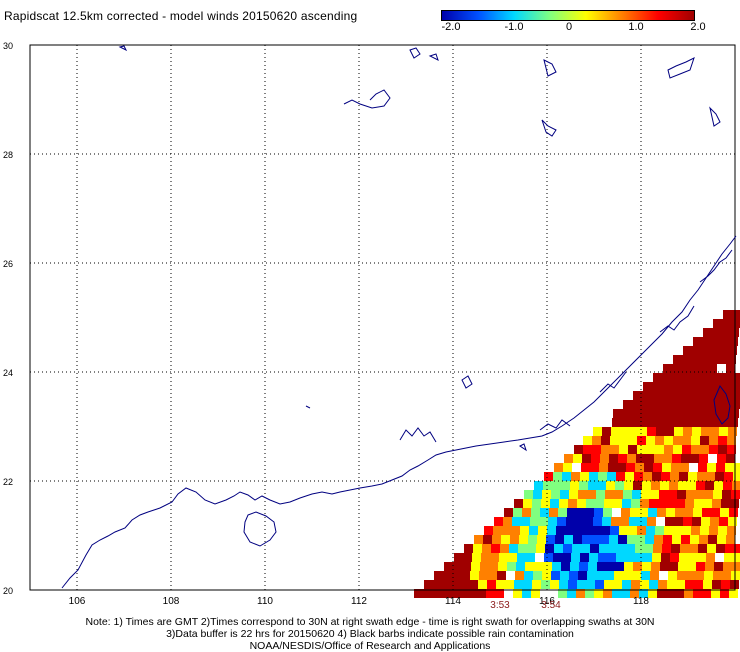 The image size is (740, 652). Describe the element at coordinates (8, 482) in the screenshot. I see `lat-tick-label: 22` at that location.